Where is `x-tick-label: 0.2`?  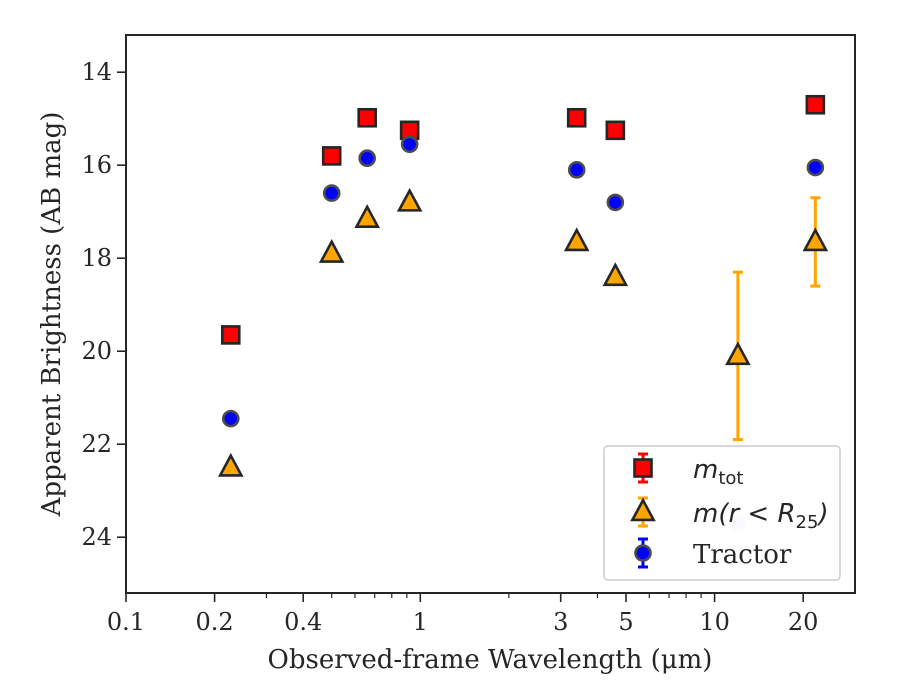
x-tick-label: 0.2 is located at coordinates (215, 622).